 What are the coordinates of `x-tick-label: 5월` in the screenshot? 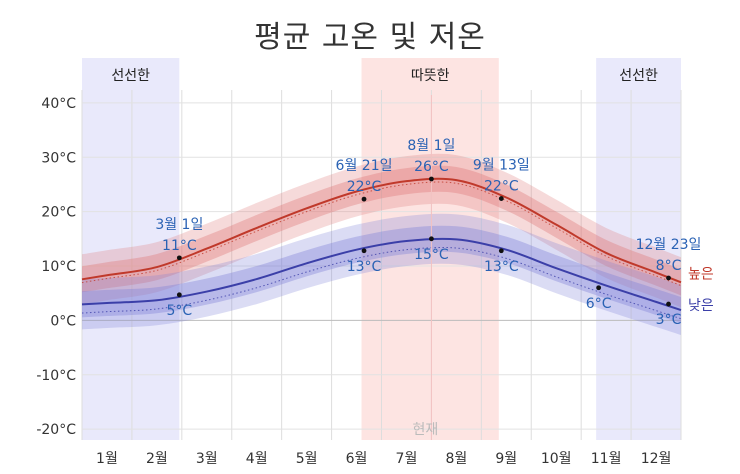 It's located at (307, 459).